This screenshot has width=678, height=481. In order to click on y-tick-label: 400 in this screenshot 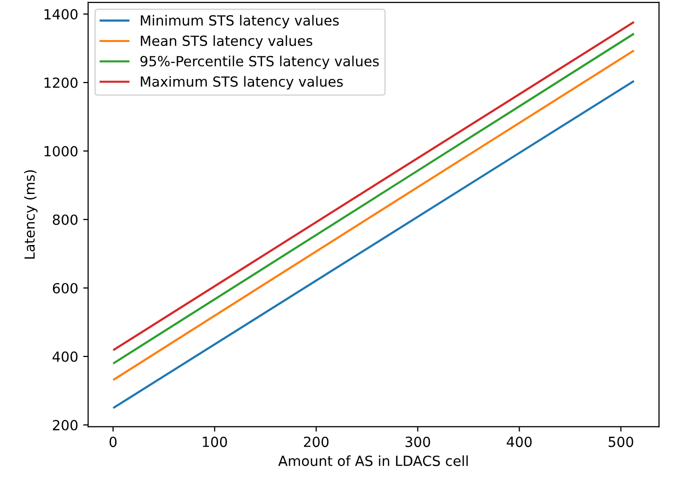, I will do `click(65, 356)`.